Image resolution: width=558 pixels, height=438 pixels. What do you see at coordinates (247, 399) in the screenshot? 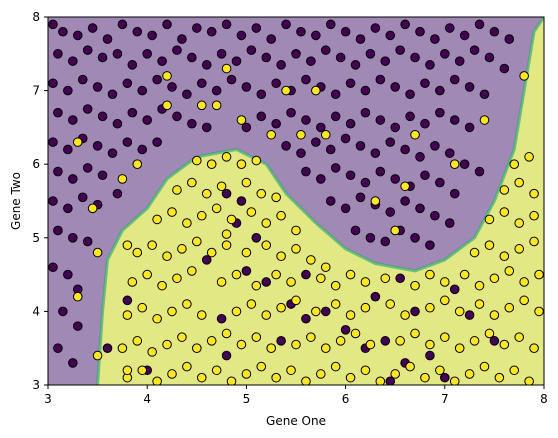
I see `x-tick-label: 5` at bounding box center [247, 399].